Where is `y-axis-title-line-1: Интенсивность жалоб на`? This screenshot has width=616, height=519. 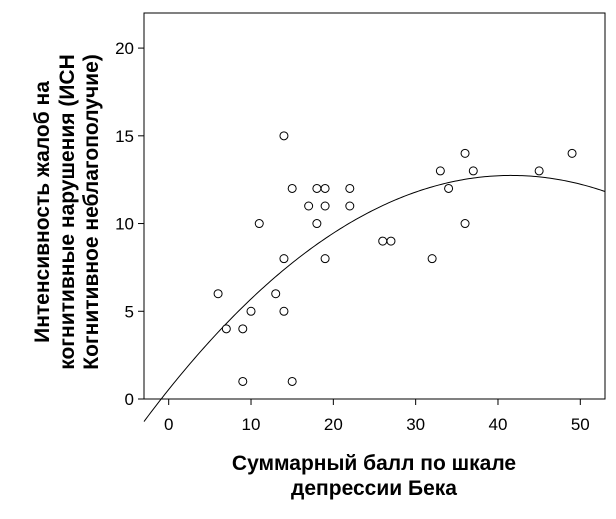 y-axis-title-line-1: Интенсивность жалоб на is located at coordinates (42, 212).